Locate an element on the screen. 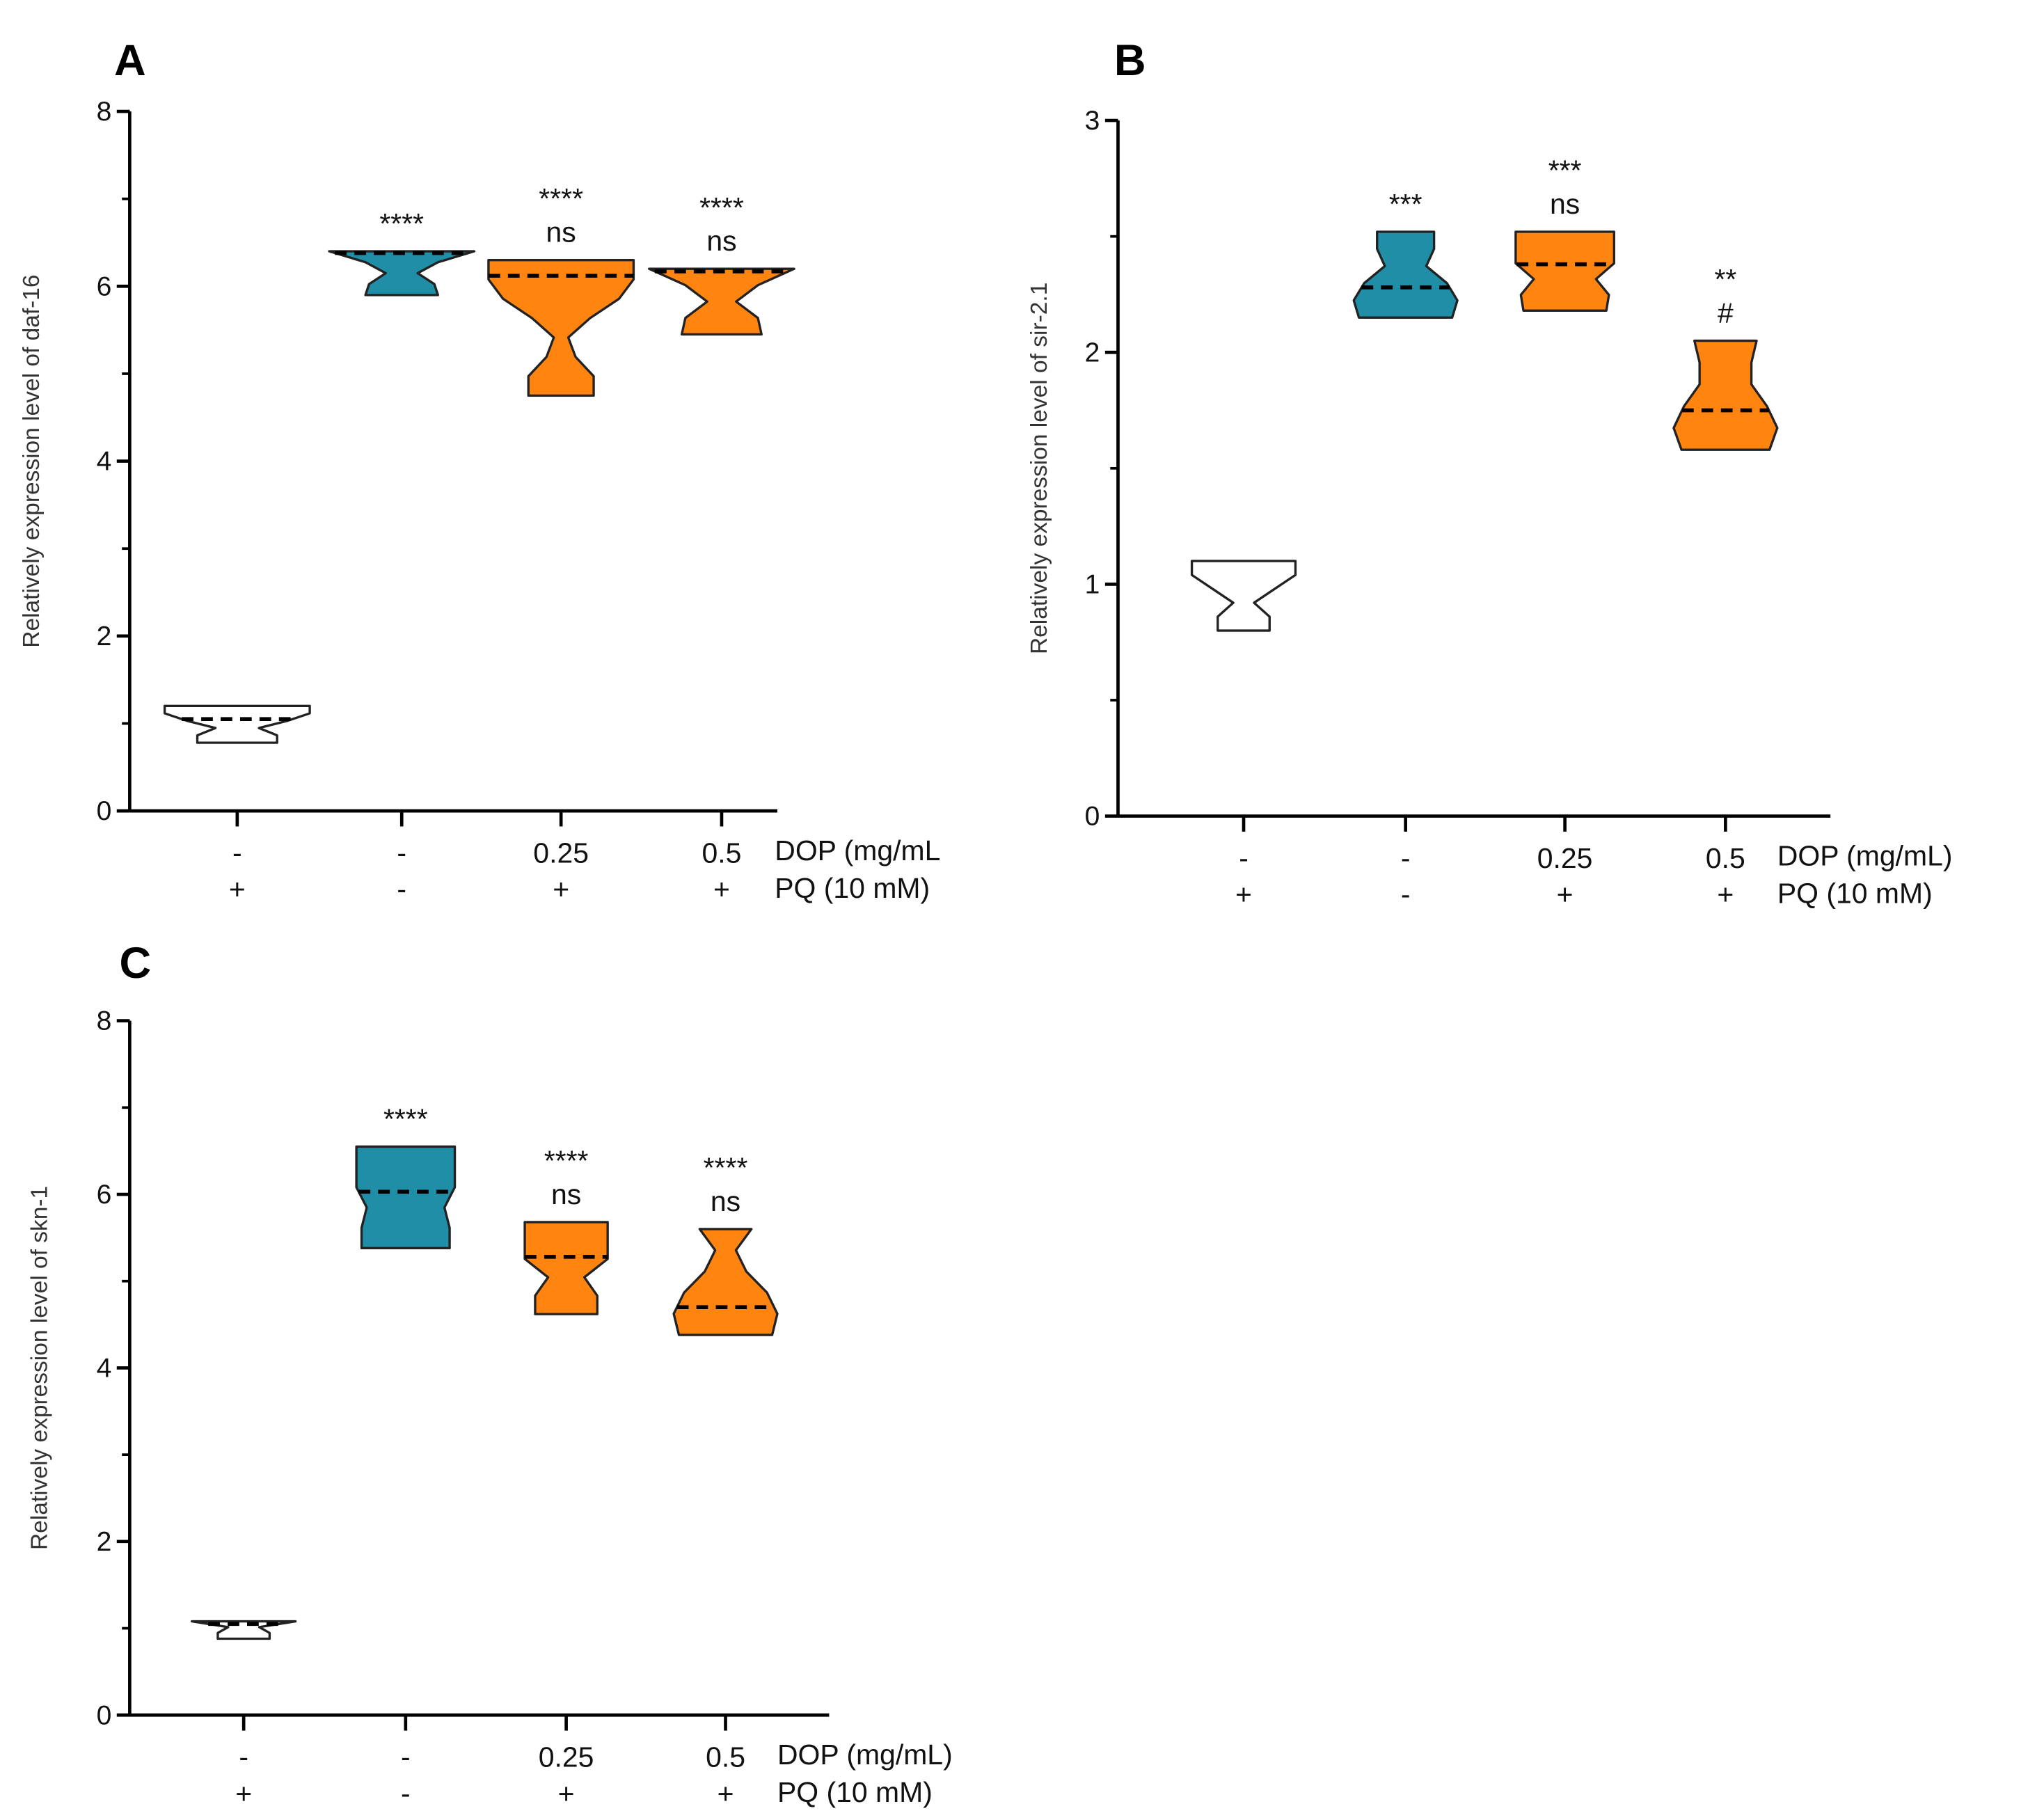  panel-letter: B is located at coordinates (1130, 60).